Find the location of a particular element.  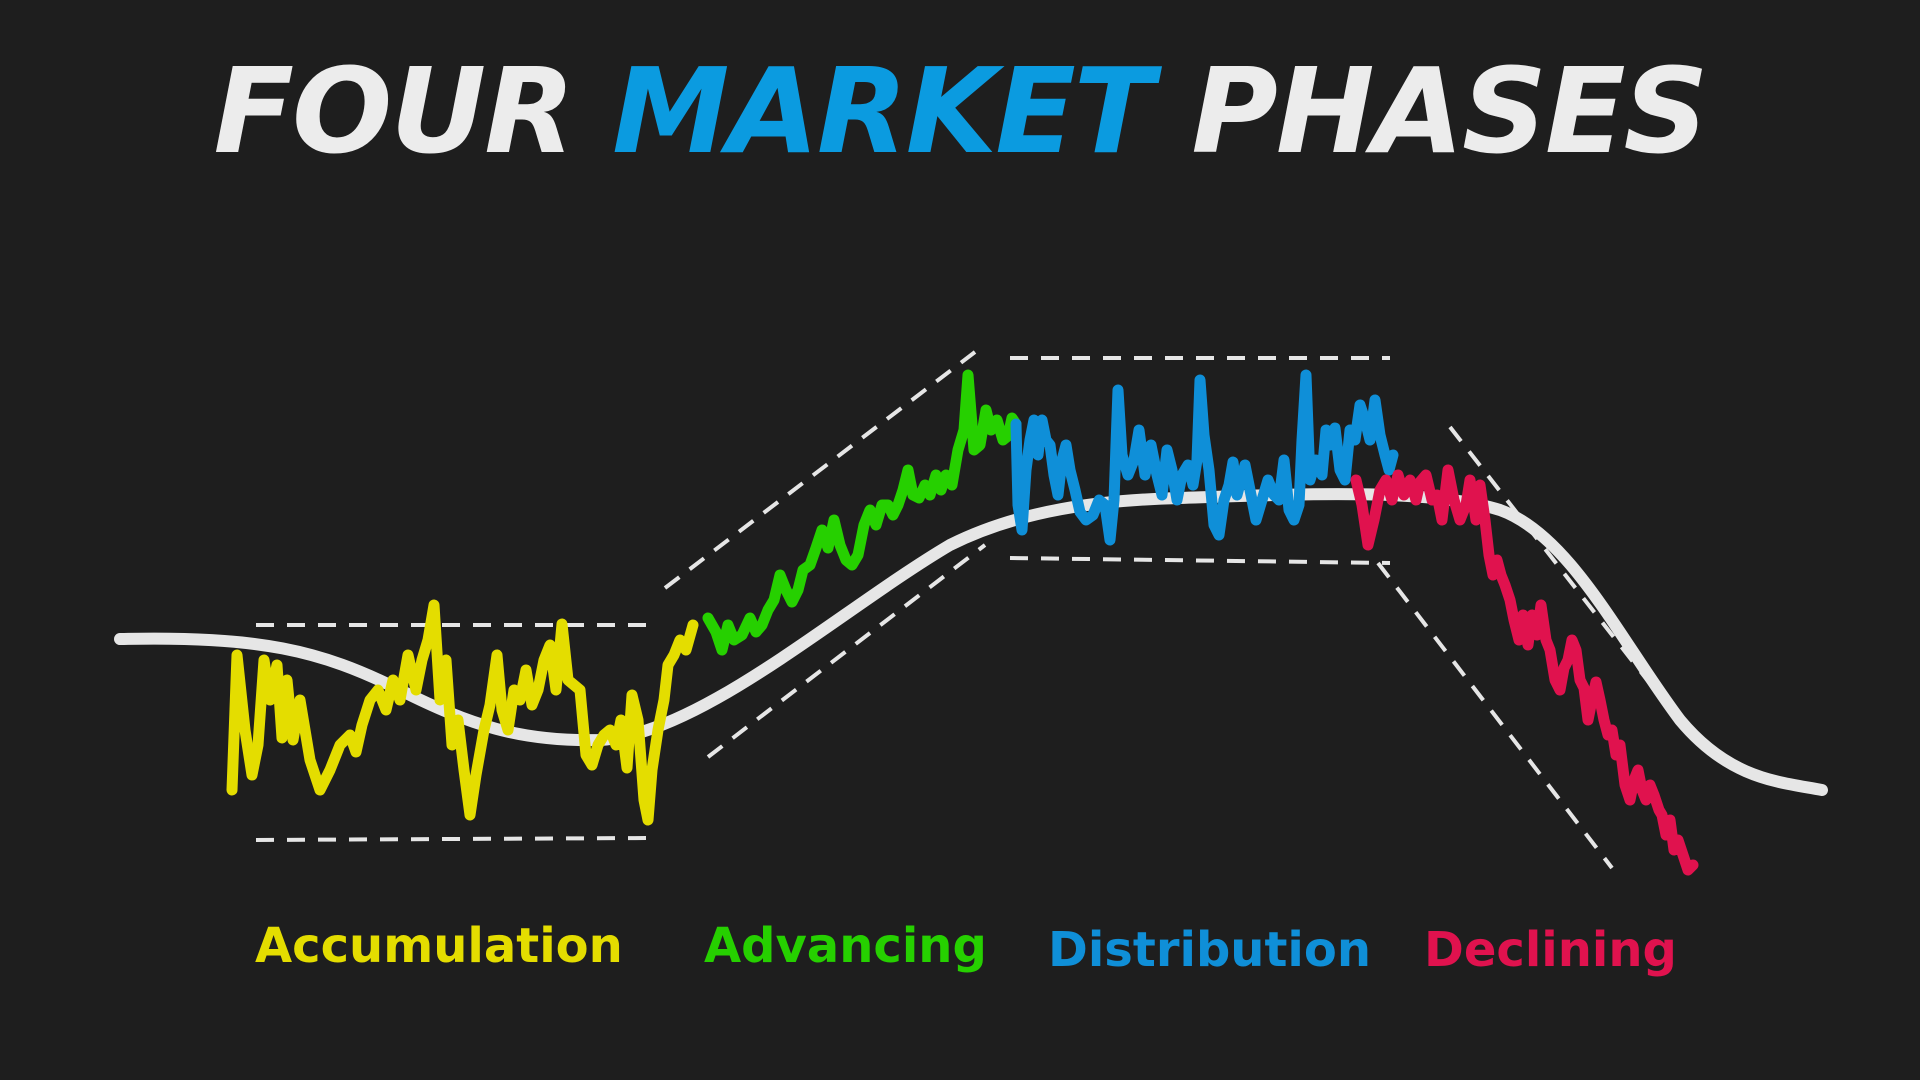

distribution-bottom-boundary is located at coordinates (1200, 560).